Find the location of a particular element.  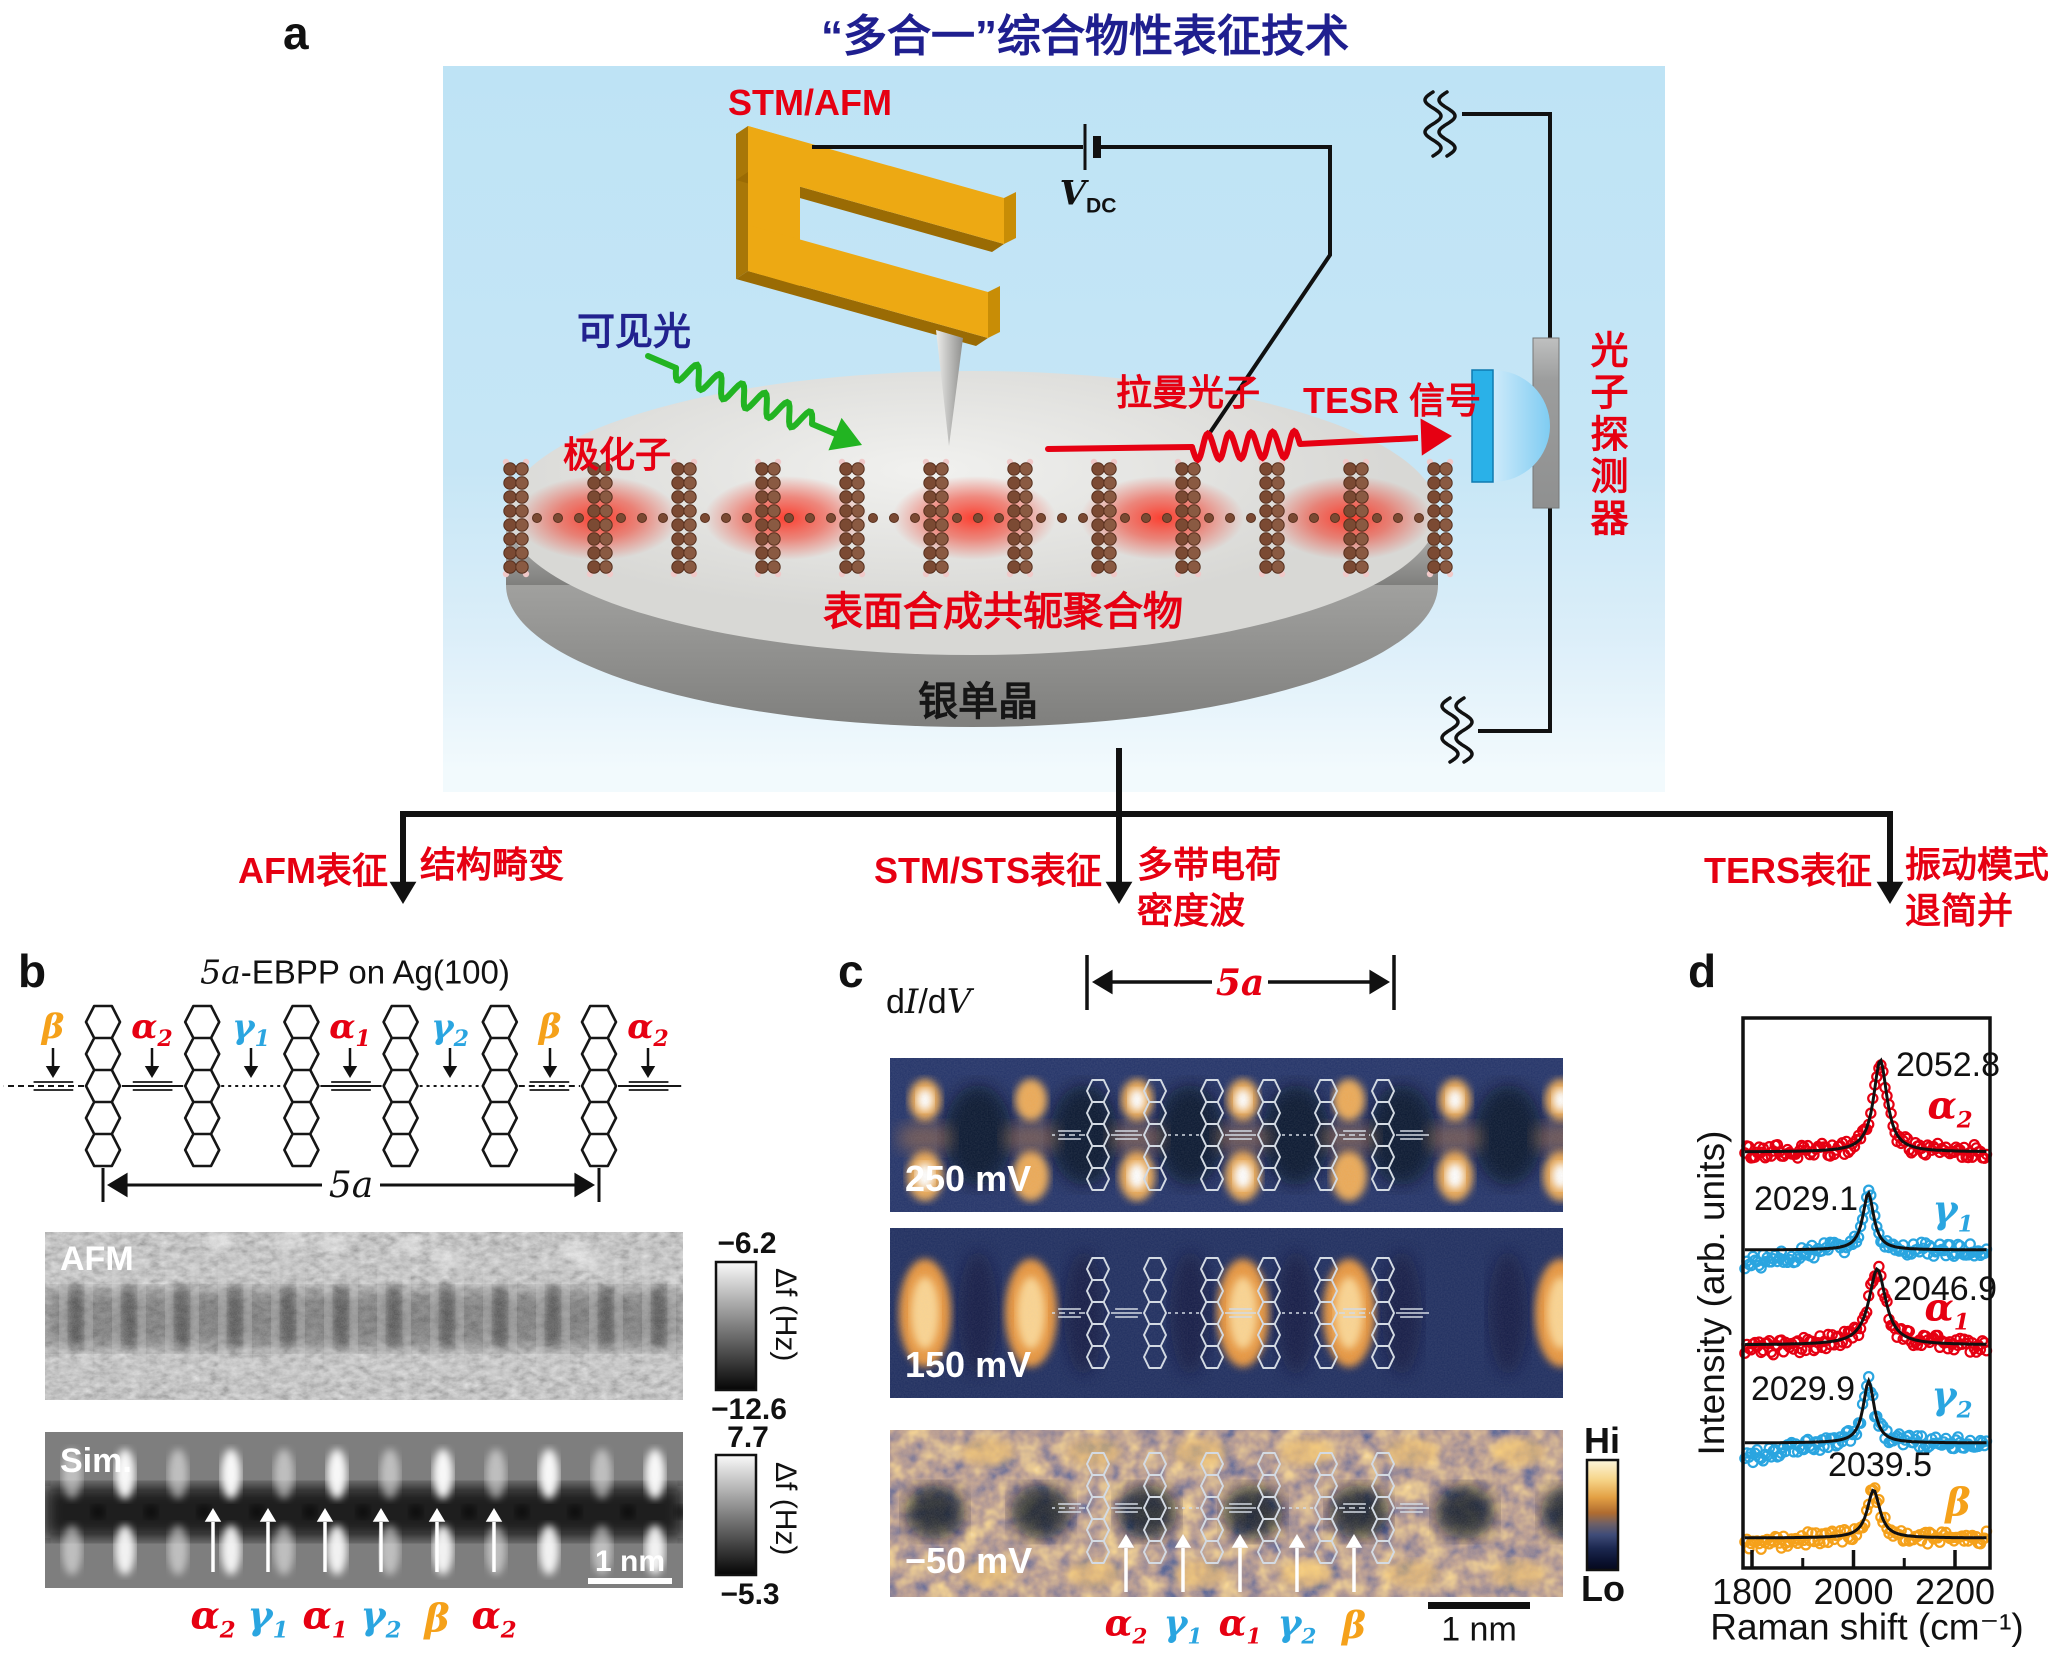

bias-label-150: 150 mV is located at coordinates (968, 1364).